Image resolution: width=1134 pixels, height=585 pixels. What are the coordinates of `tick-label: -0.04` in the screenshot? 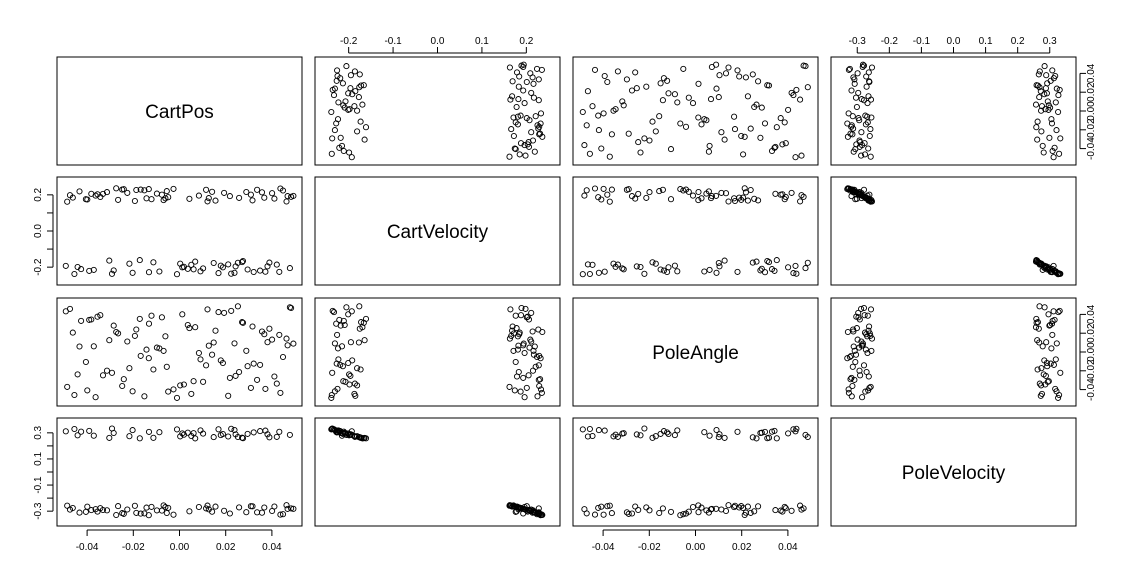 It's located at (87, 547).